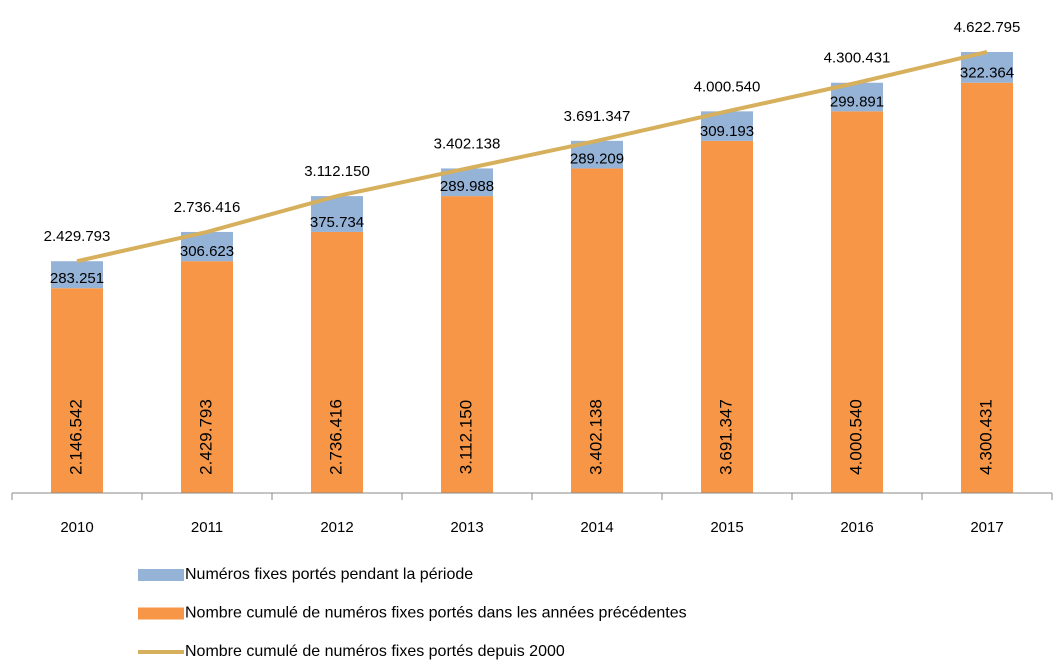 The height and width of the screenshot is (671, 1054). What do you see at coordinates (987, 73) in the screenshot?
I see `data-label: 322.364` at bounding box center [987, 73].